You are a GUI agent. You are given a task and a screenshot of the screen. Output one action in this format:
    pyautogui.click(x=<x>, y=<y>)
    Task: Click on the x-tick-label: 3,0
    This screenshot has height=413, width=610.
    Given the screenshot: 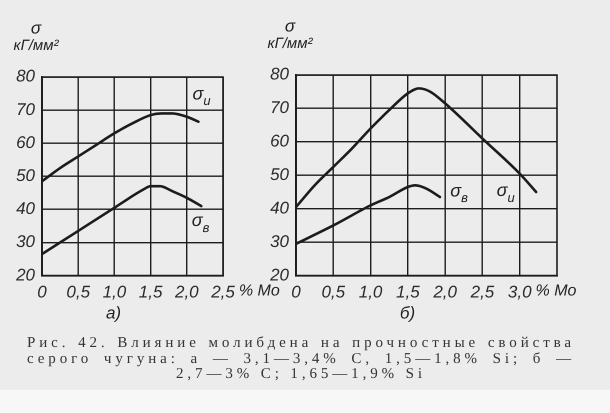 What is the action you would take?
    pyautogui.click(x=520, y=292)
    